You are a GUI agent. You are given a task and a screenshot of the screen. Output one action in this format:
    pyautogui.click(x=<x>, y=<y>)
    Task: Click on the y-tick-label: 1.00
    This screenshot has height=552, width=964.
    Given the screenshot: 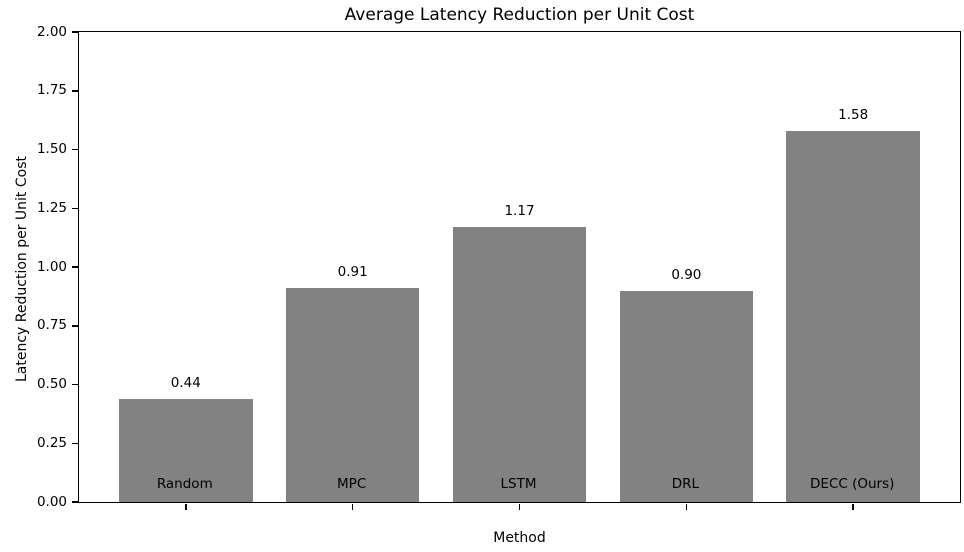 What is the action you would take?
    pyautogui.click(x=51, y=266)
    